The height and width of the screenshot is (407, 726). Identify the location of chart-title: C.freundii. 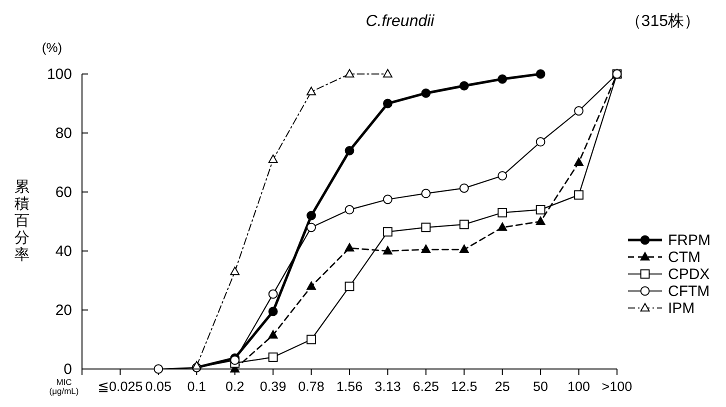
(400, 21).